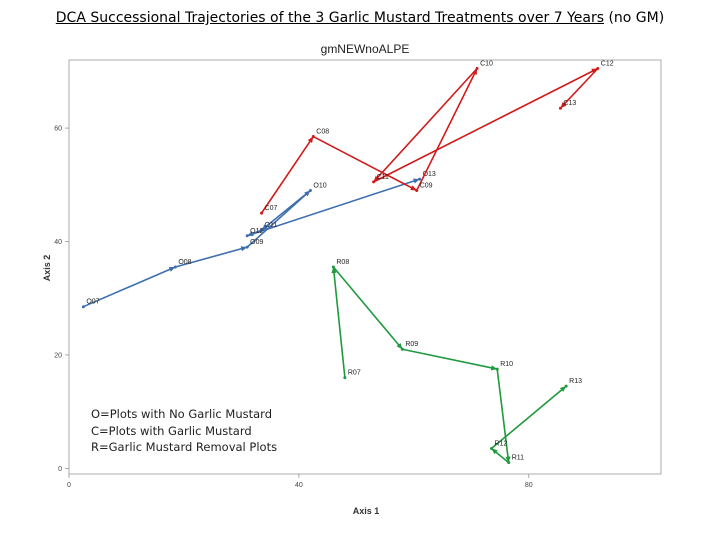 The height and width of the screenshot is (540, 720). What do you see at coordinates (411, 344) in the screenshot?
I see `point-label: R09` at bounding box center [411, 344].